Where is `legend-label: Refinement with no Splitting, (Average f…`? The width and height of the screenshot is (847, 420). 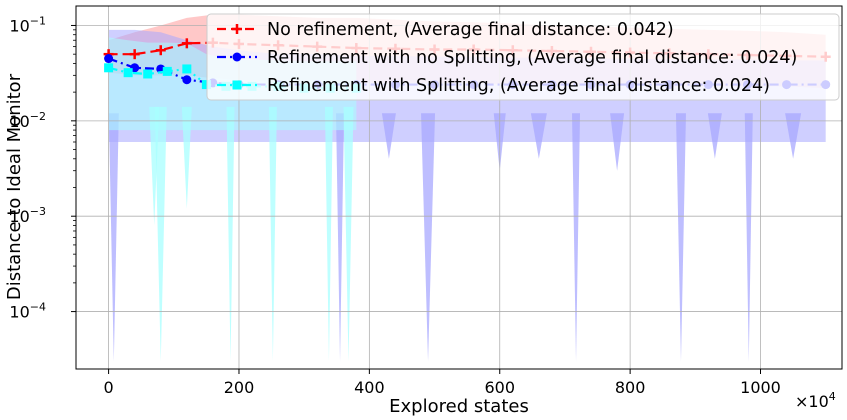 legend-label: Refinement with no Splitting, (Average f… is located at coordinates (532, 58).